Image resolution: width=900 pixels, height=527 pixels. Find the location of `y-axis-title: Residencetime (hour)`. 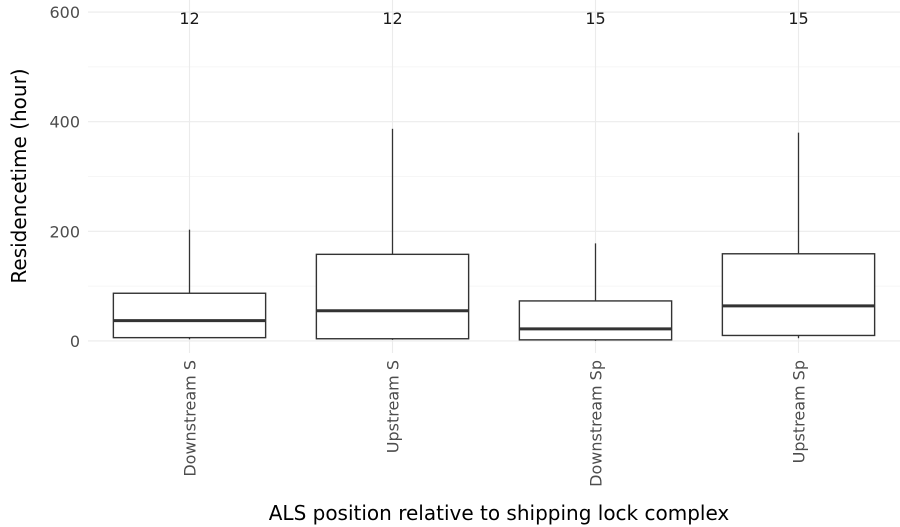

y-axis-title: Residencetime (hour) is located at coordinates (19, 175).